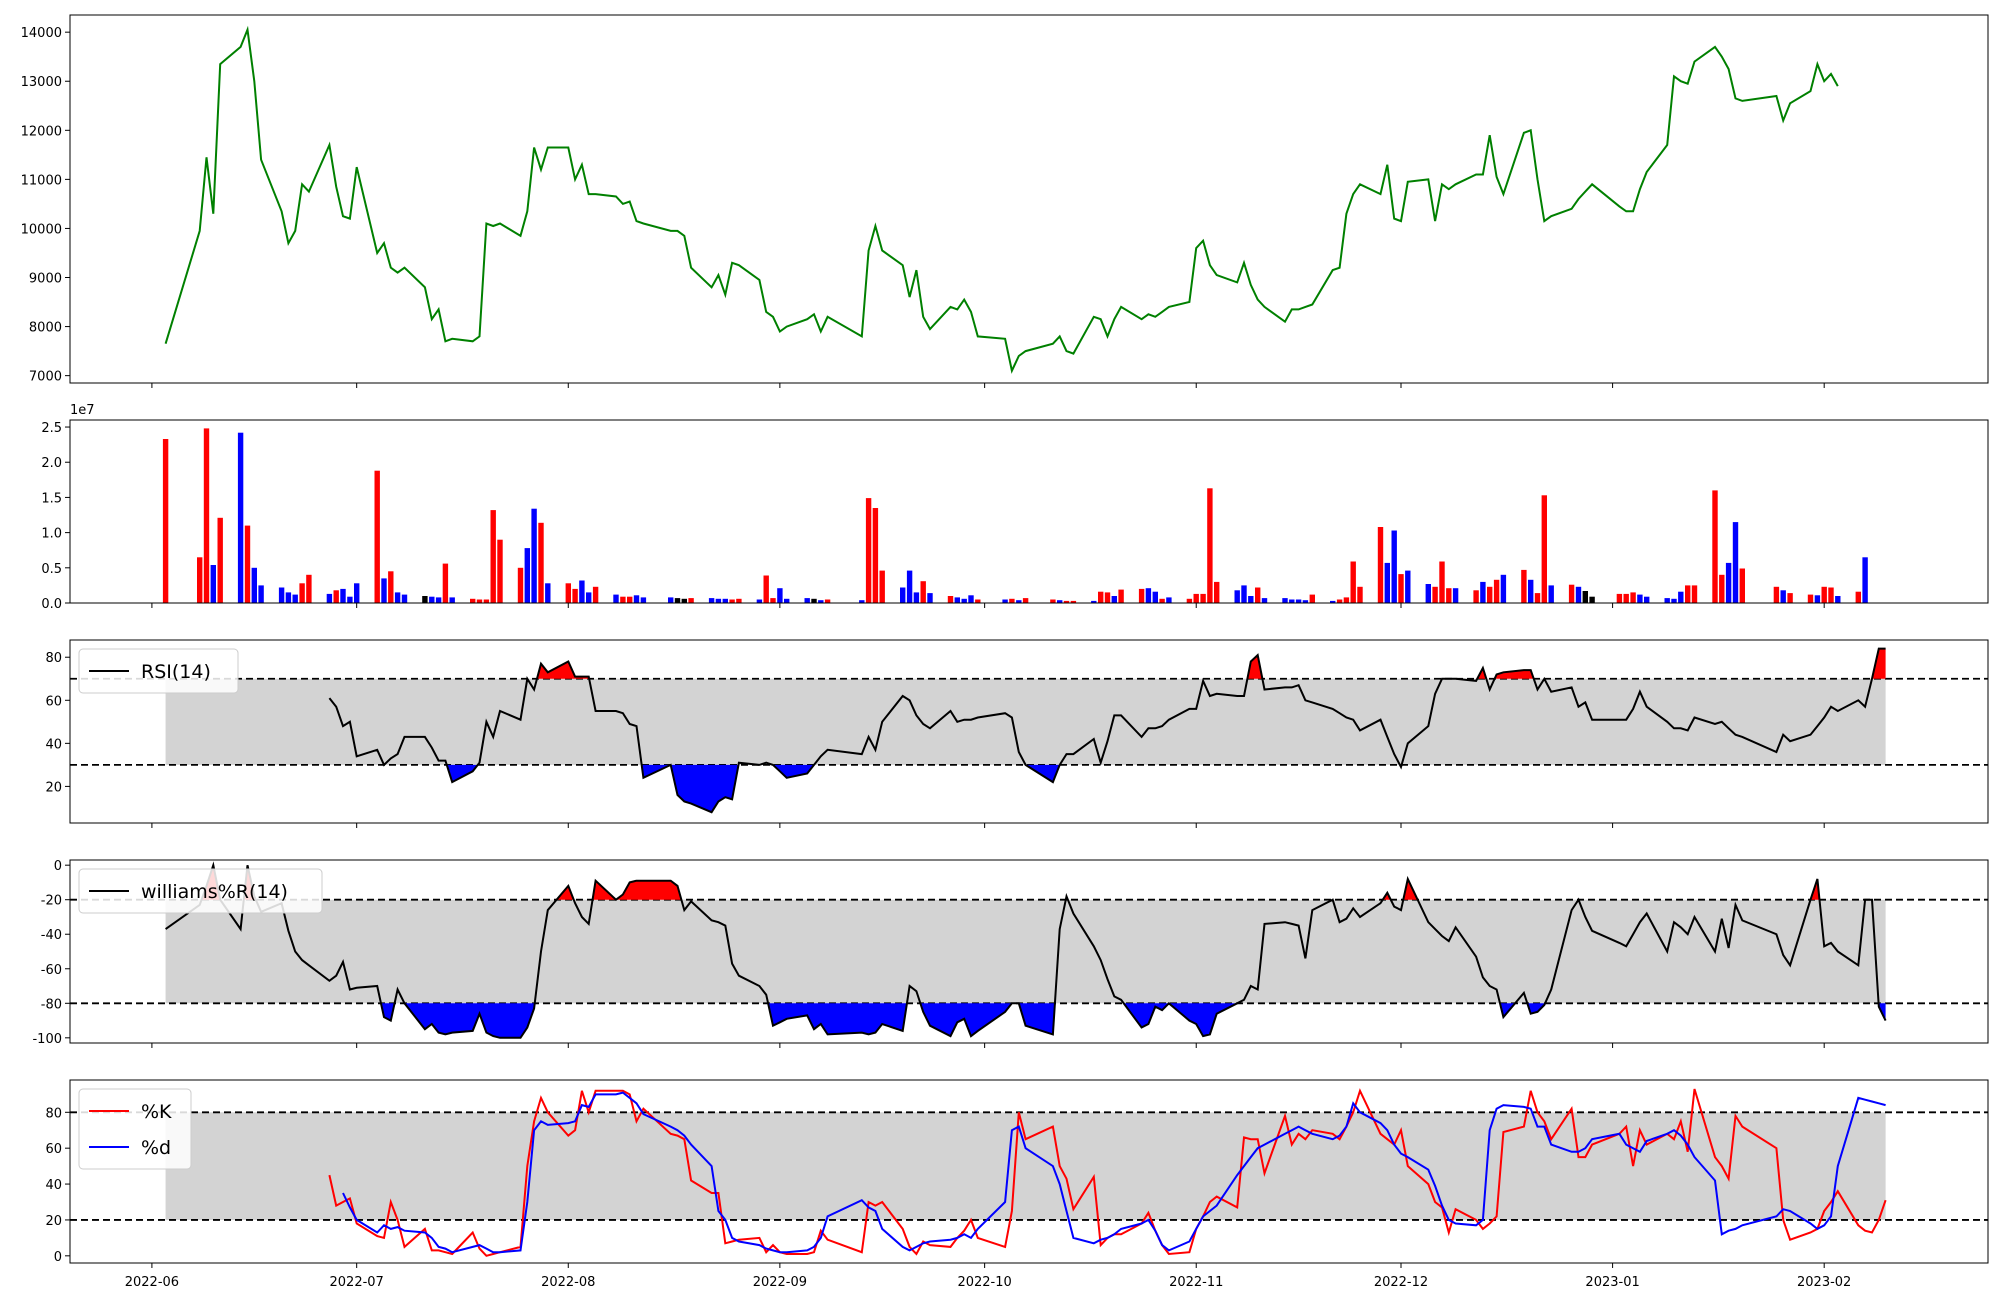 The width and height of the screenshot is (2000, 1300). I want to click on y-tick-label: 0.5, so click(51, 569).